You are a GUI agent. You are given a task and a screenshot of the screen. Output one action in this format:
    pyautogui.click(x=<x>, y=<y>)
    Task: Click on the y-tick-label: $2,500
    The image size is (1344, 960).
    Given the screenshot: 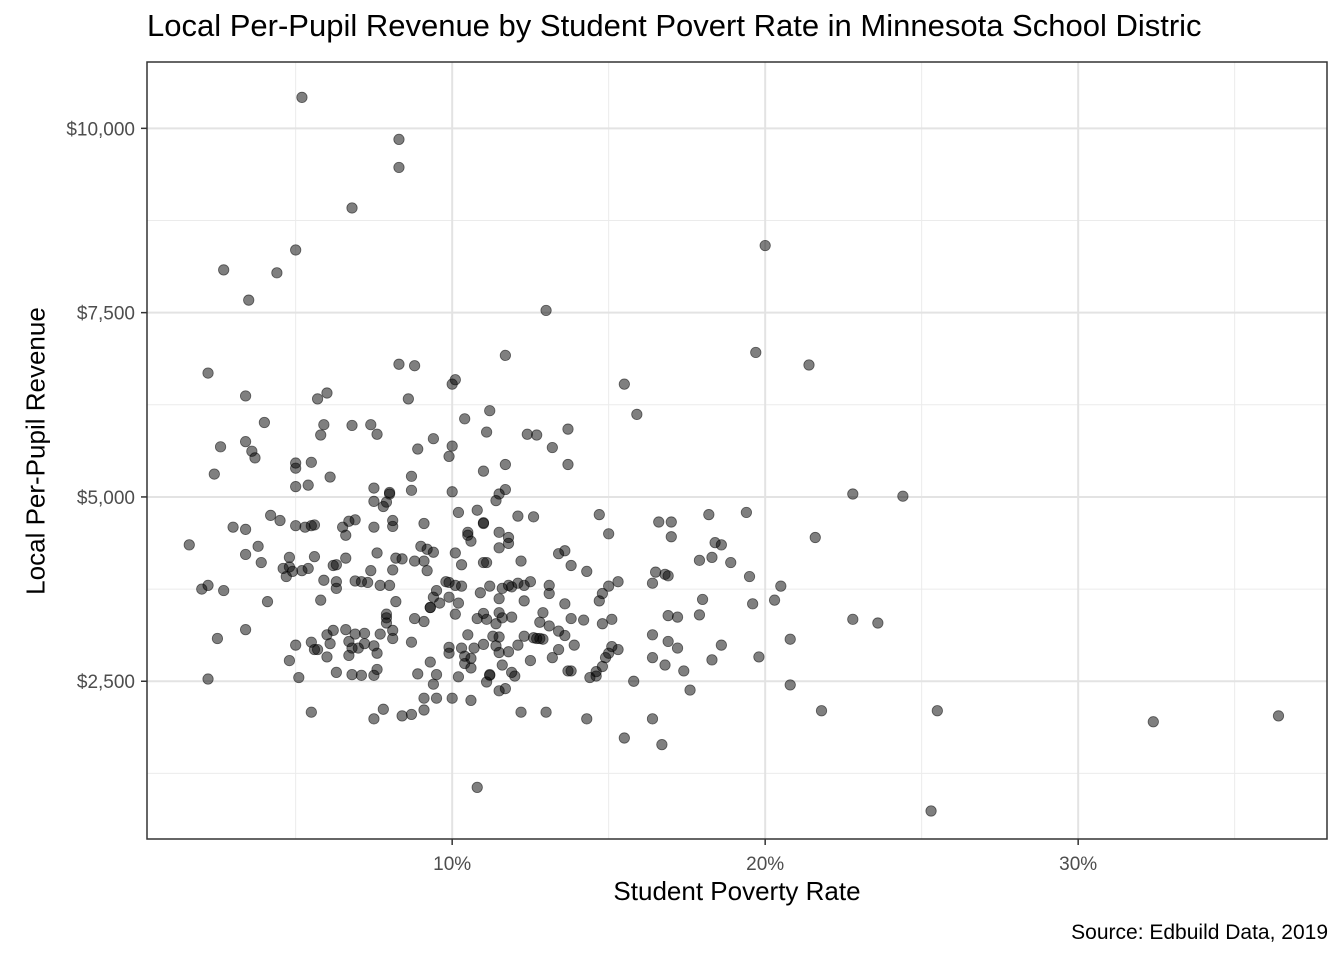 What is the action you would take?
    pyautogui.click(x=106, y=682)
    